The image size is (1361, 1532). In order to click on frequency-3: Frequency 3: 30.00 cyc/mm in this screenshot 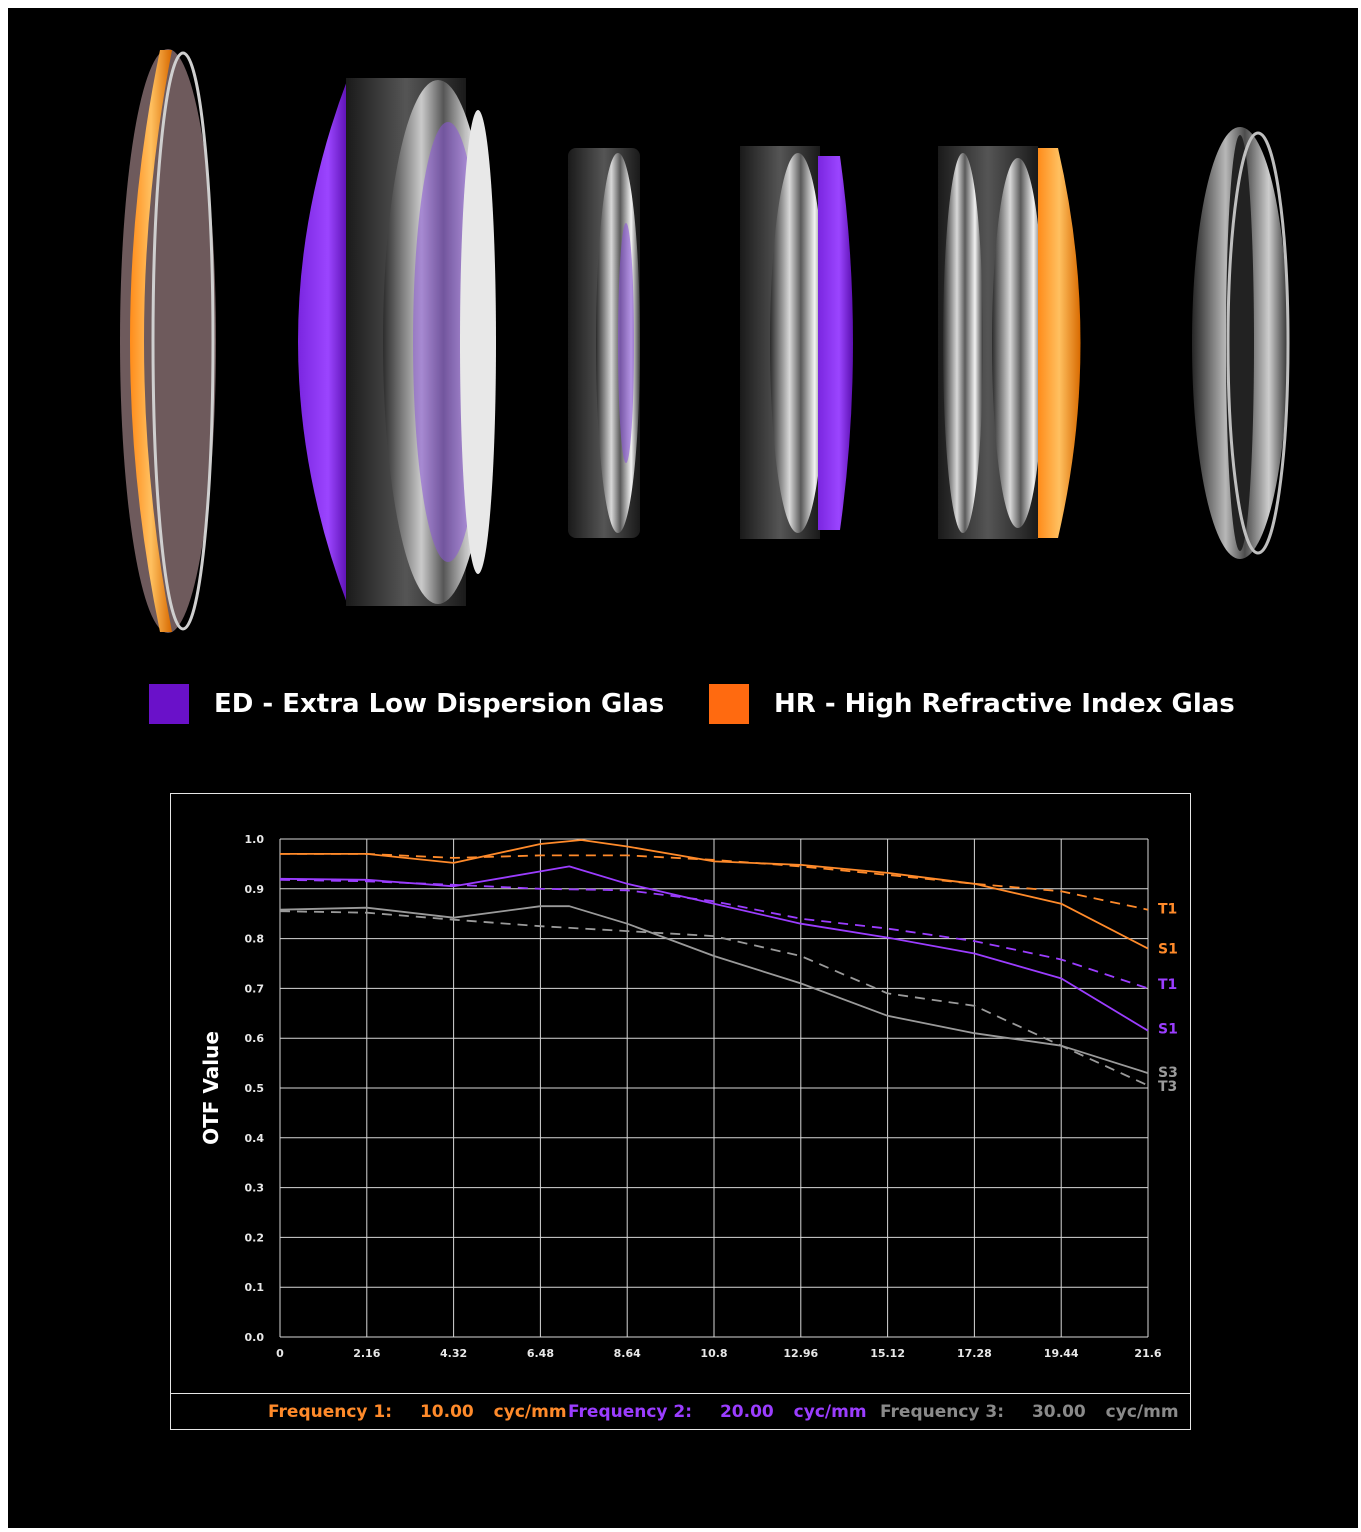, I will do `click(1033, 1412)`.